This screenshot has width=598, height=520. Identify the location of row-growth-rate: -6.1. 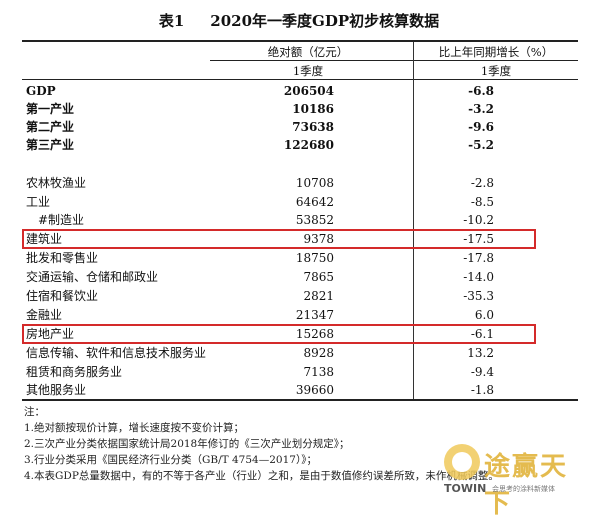
(482, 334).